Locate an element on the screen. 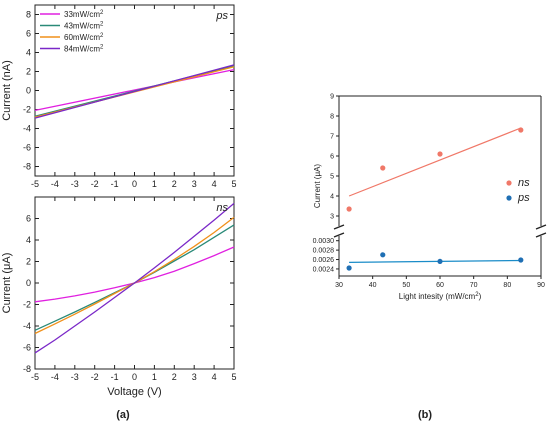 The width and height of the screenshot is (550, 429). x-axis-label: Voltage (V) is located at coordinates (134, 392).